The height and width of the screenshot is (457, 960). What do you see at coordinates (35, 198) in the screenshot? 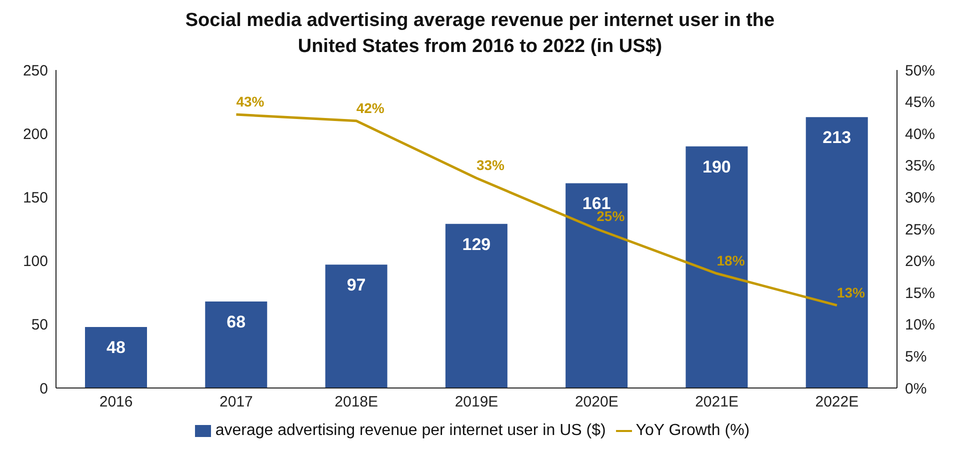
I see `y-tick-label: 150` at bounding box center [35, 198].